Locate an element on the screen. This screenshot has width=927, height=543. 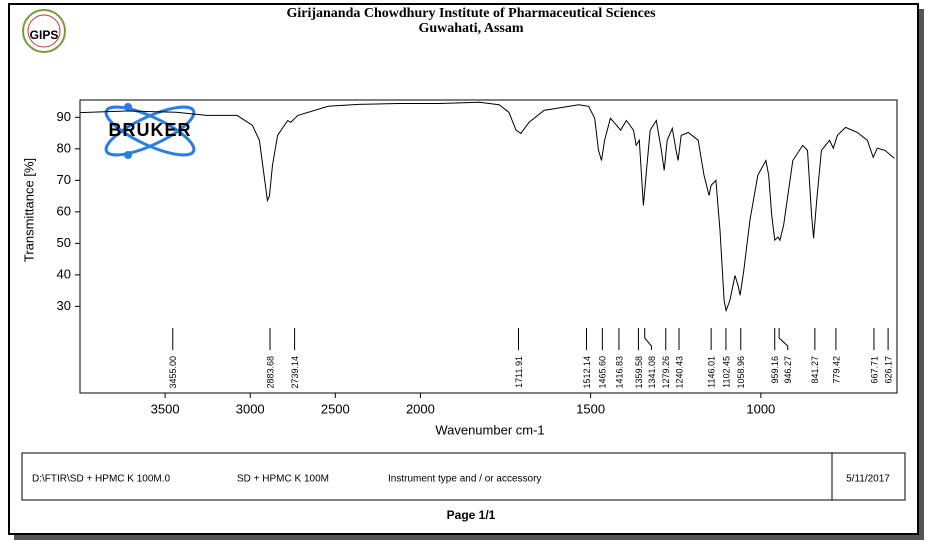
peak-label: 959.16 is located at coordinates (775, 370).